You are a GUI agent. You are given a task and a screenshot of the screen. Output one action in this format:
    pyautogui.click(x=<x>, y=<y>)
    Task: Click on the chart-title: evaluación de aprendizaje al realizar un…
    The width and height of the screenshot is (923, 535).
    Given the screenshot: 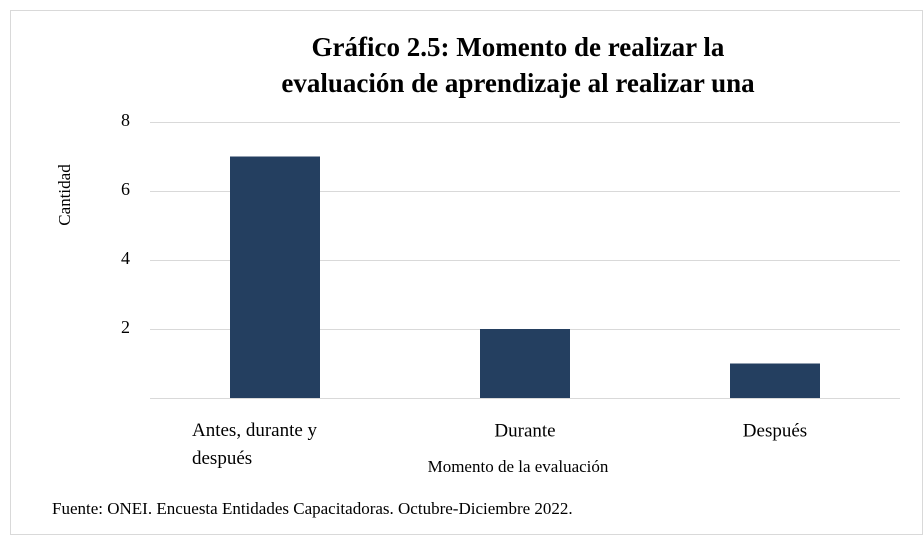 What is the action you would take?
    pyautogui.click(x=518, y=83)
    